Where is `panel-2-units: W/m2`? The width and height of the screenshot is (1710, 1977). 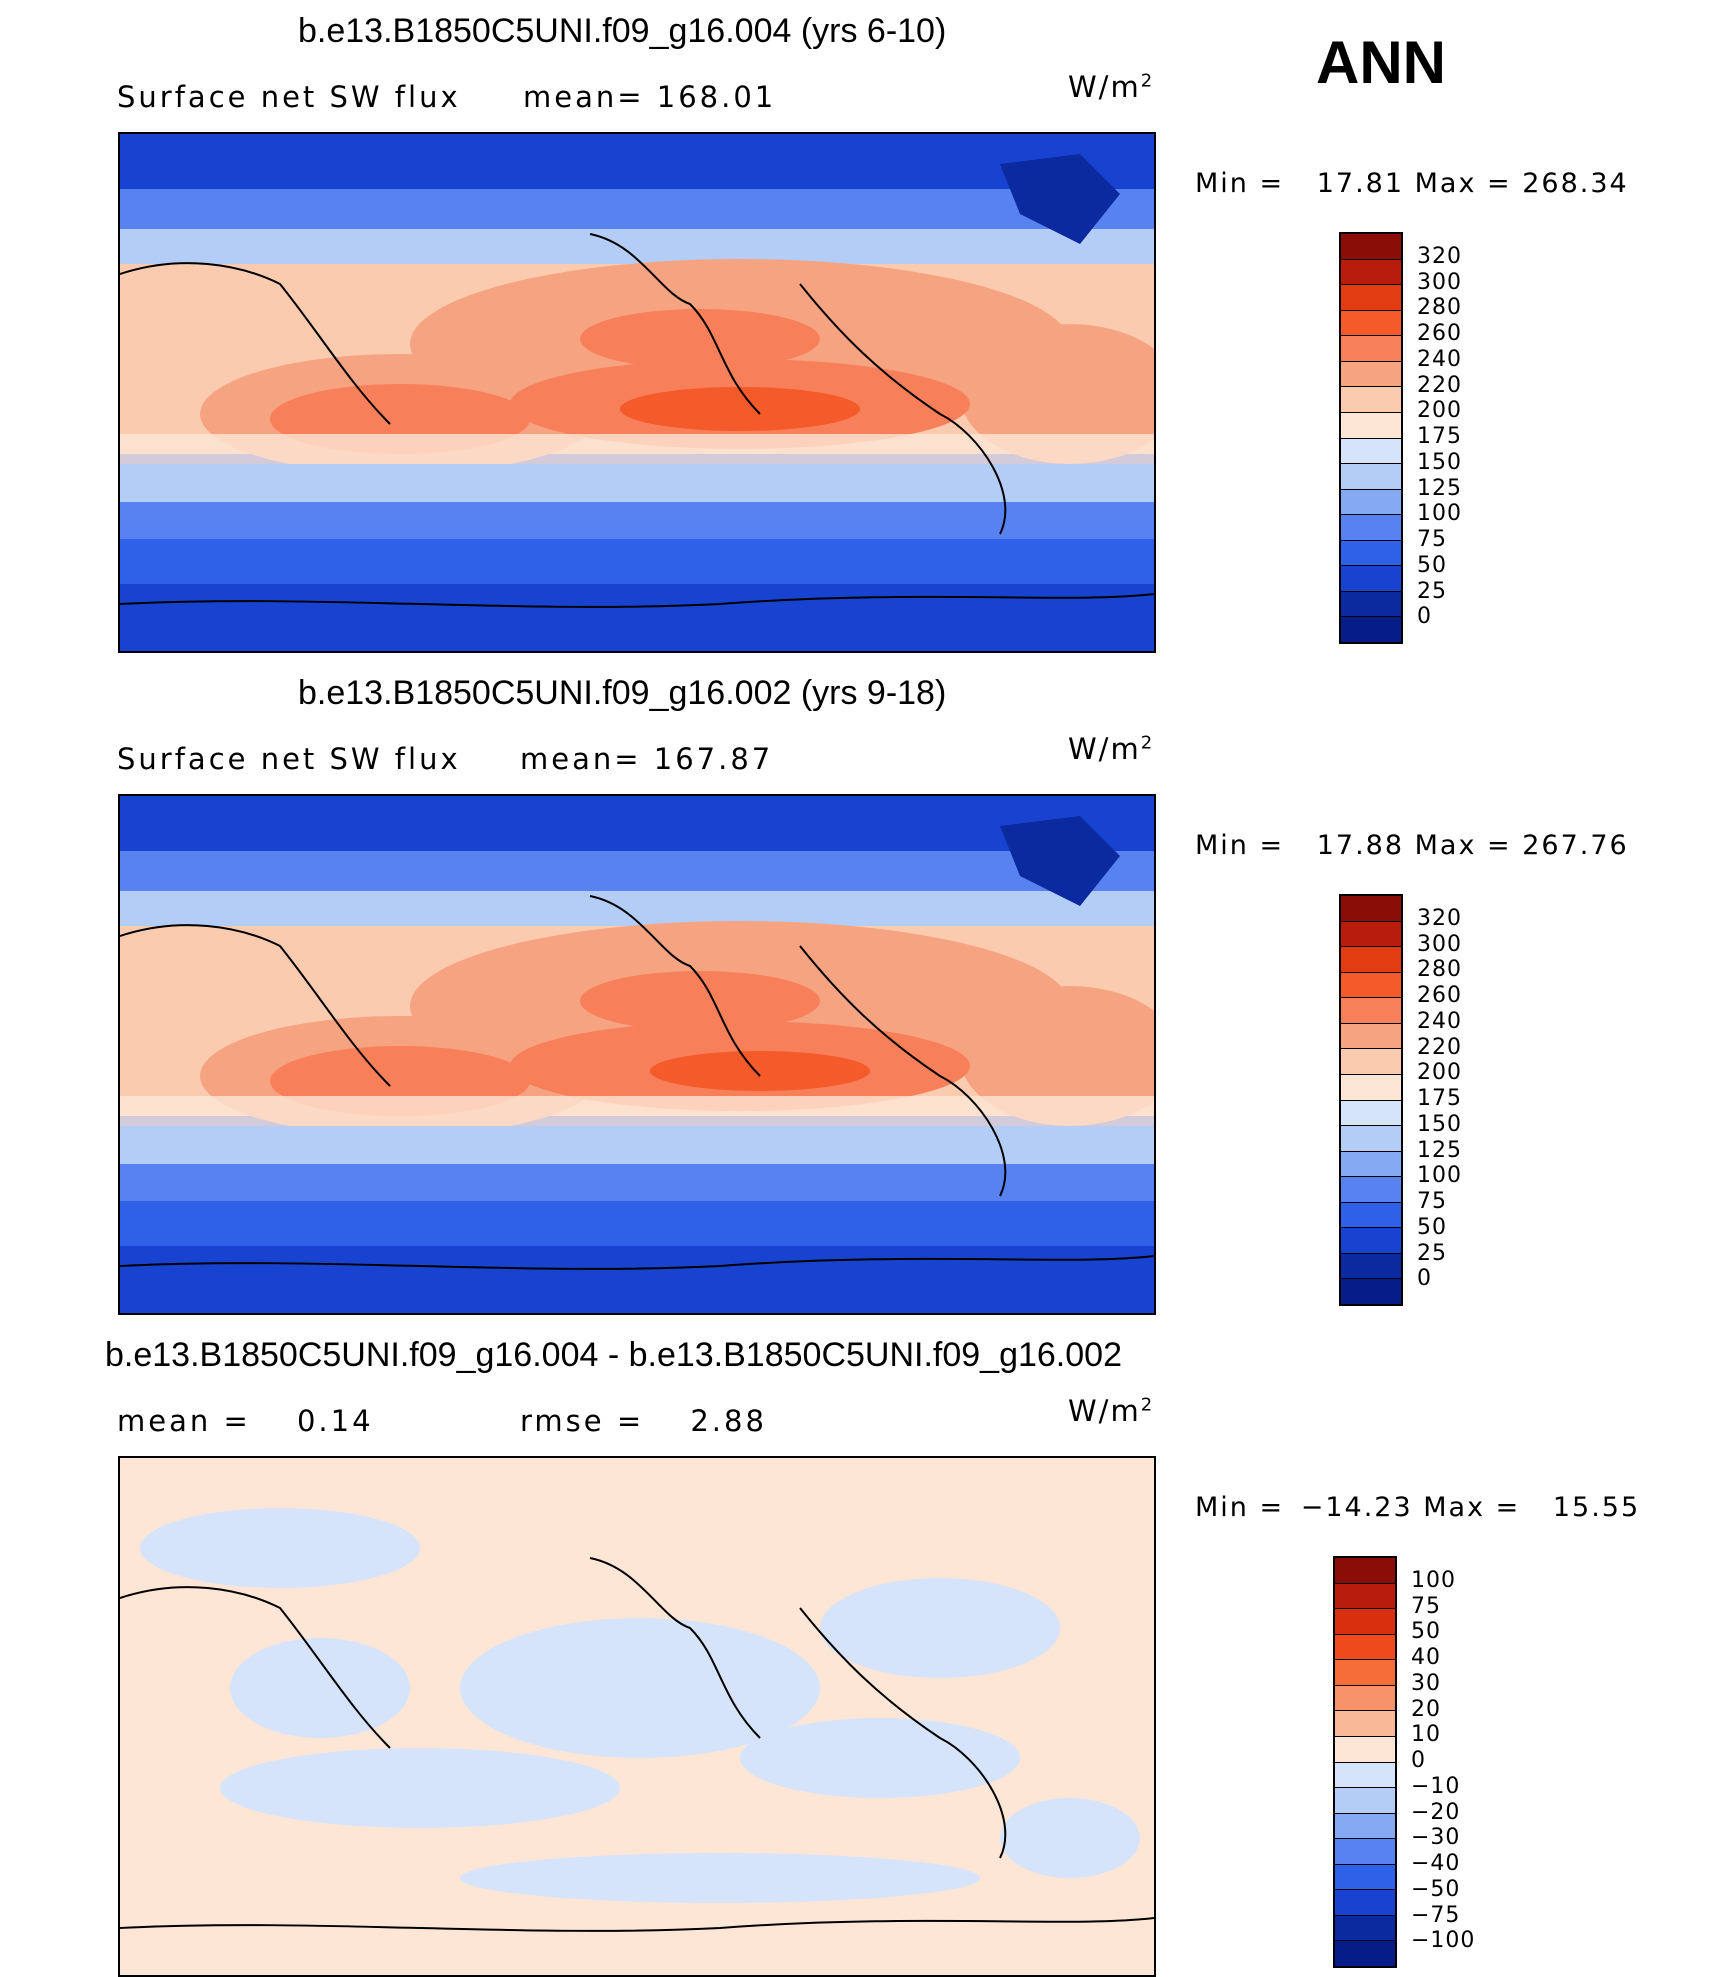
panel-2-units: W/m2 is located at coordinates (1111, 749).